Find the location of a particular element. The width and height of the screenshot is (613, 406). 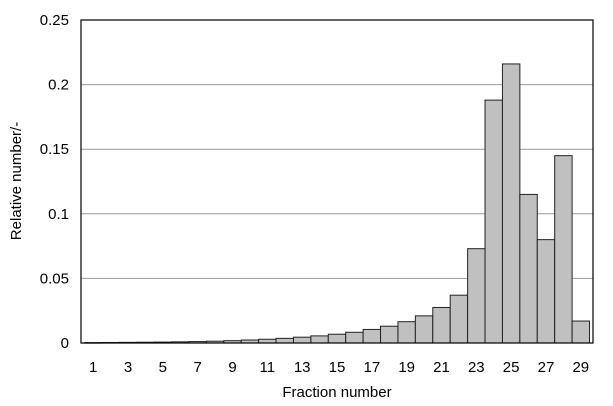

x-tick-label: 27 is located at coordinates (546, 367).